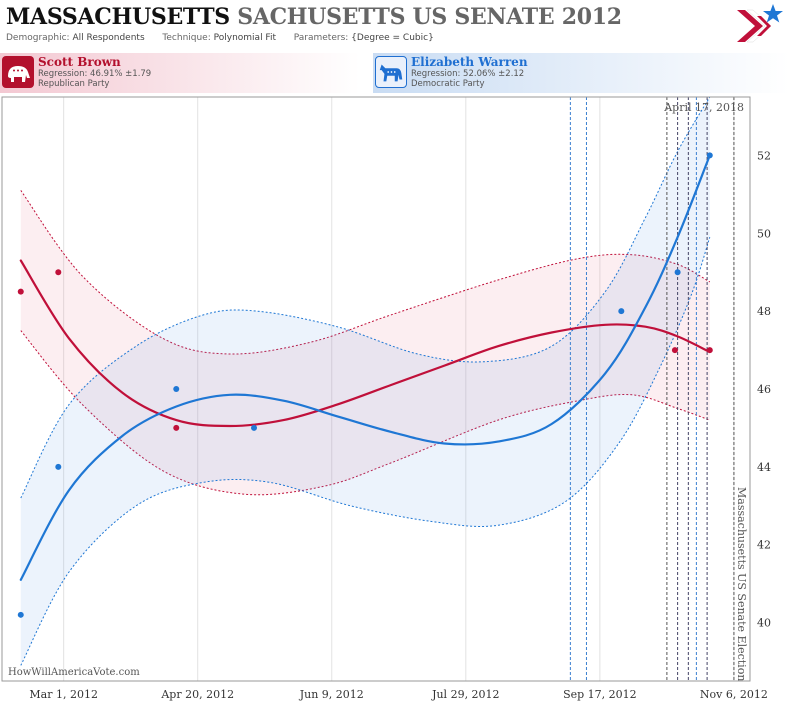 This screenshot has width=789, height=704. I want to click on y-tick-label-4: 48, so click(764, 311).